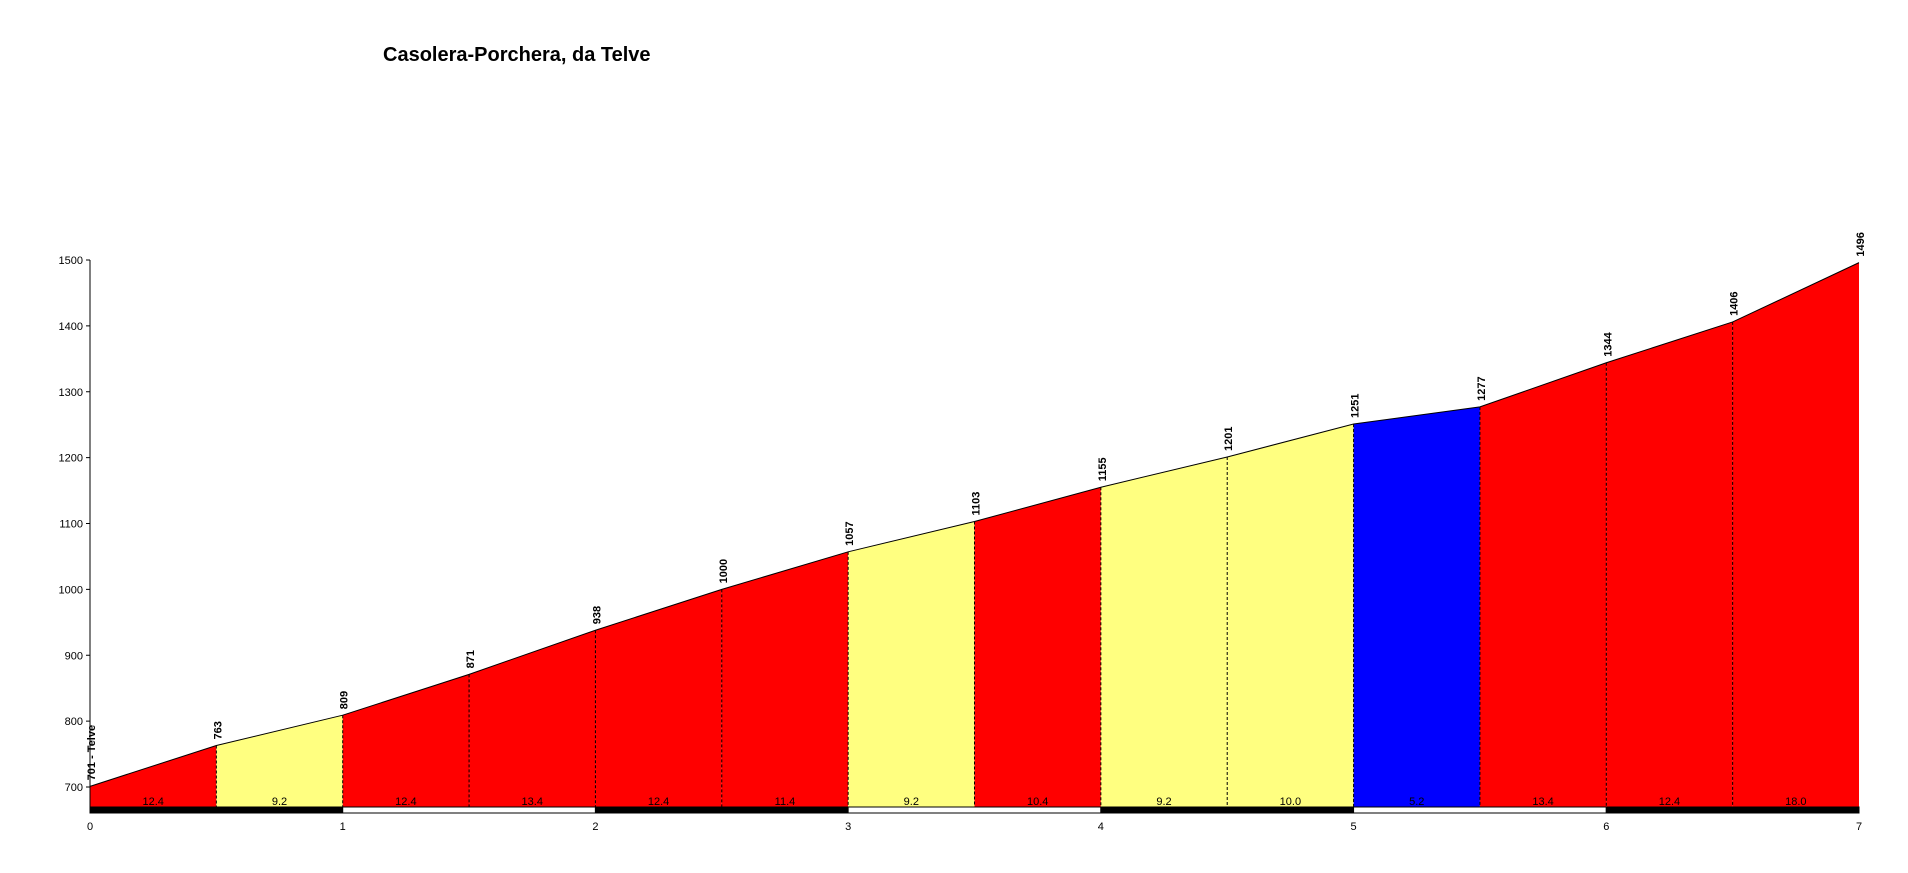 The width and height of the screenshot is (1908, 873). Describe the element at coordinates (724, 571) in the screenshot. I see `elevation-label-5: 1000` at that location.